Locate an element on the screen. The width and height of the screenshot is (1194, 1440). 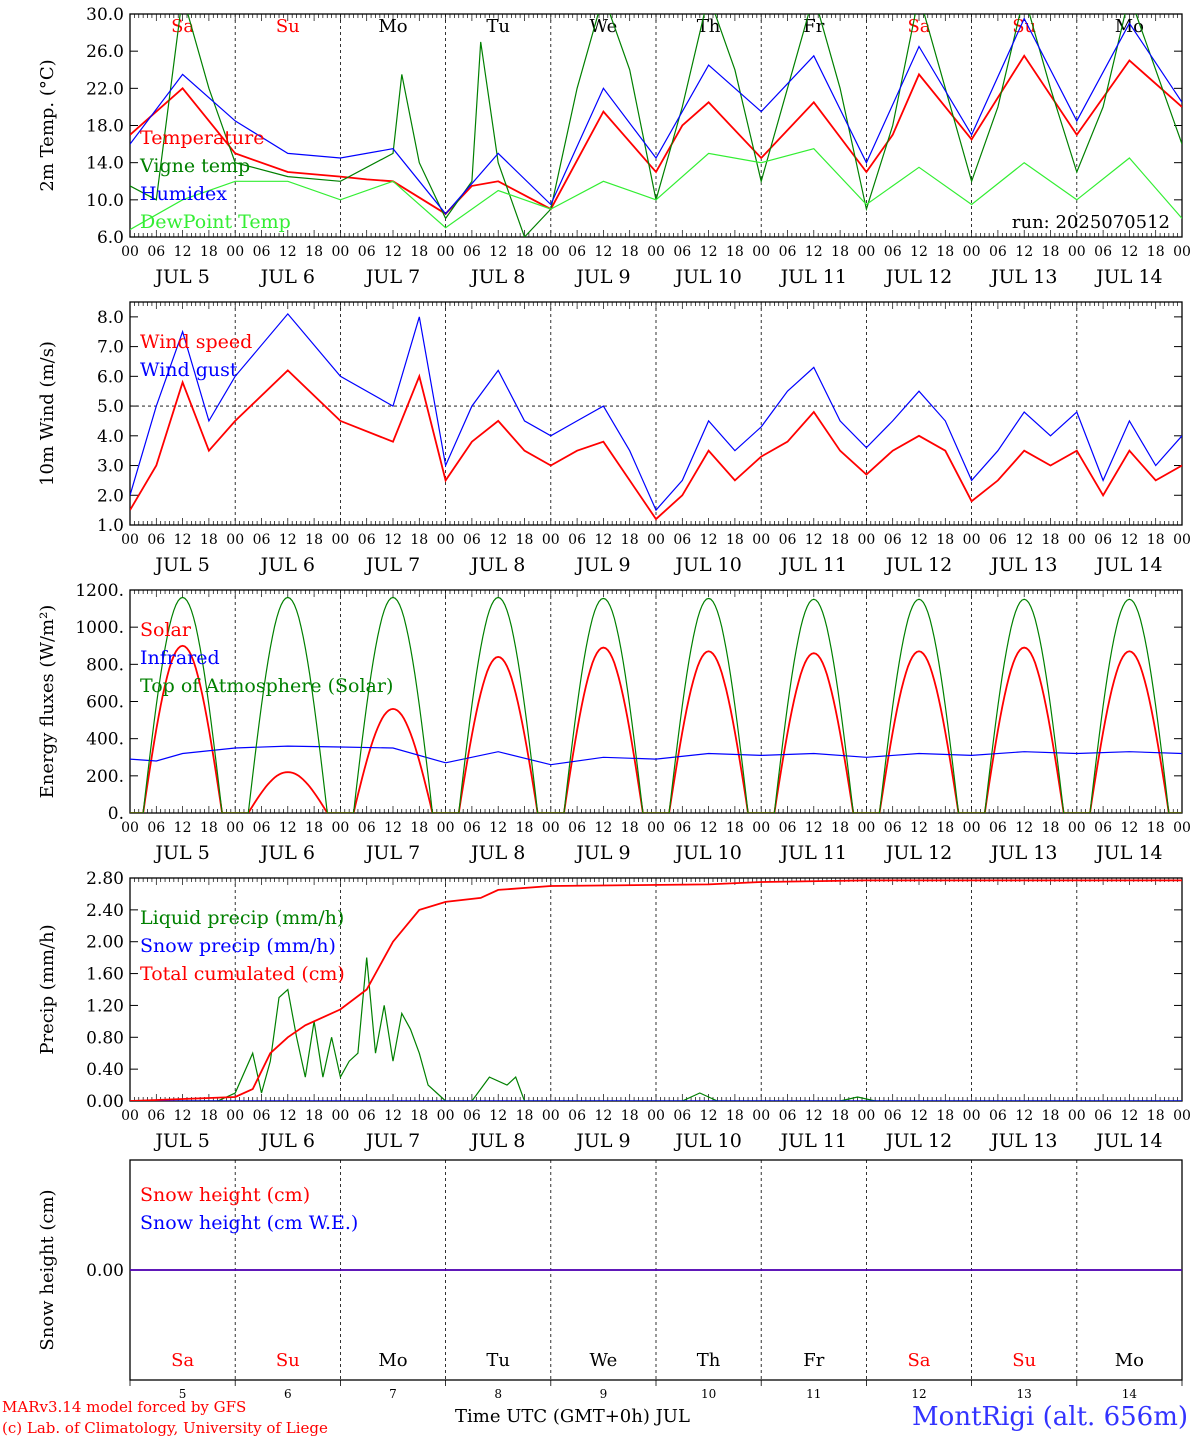
y-tick-label: 4.0 is located at coordinates (110, 437).